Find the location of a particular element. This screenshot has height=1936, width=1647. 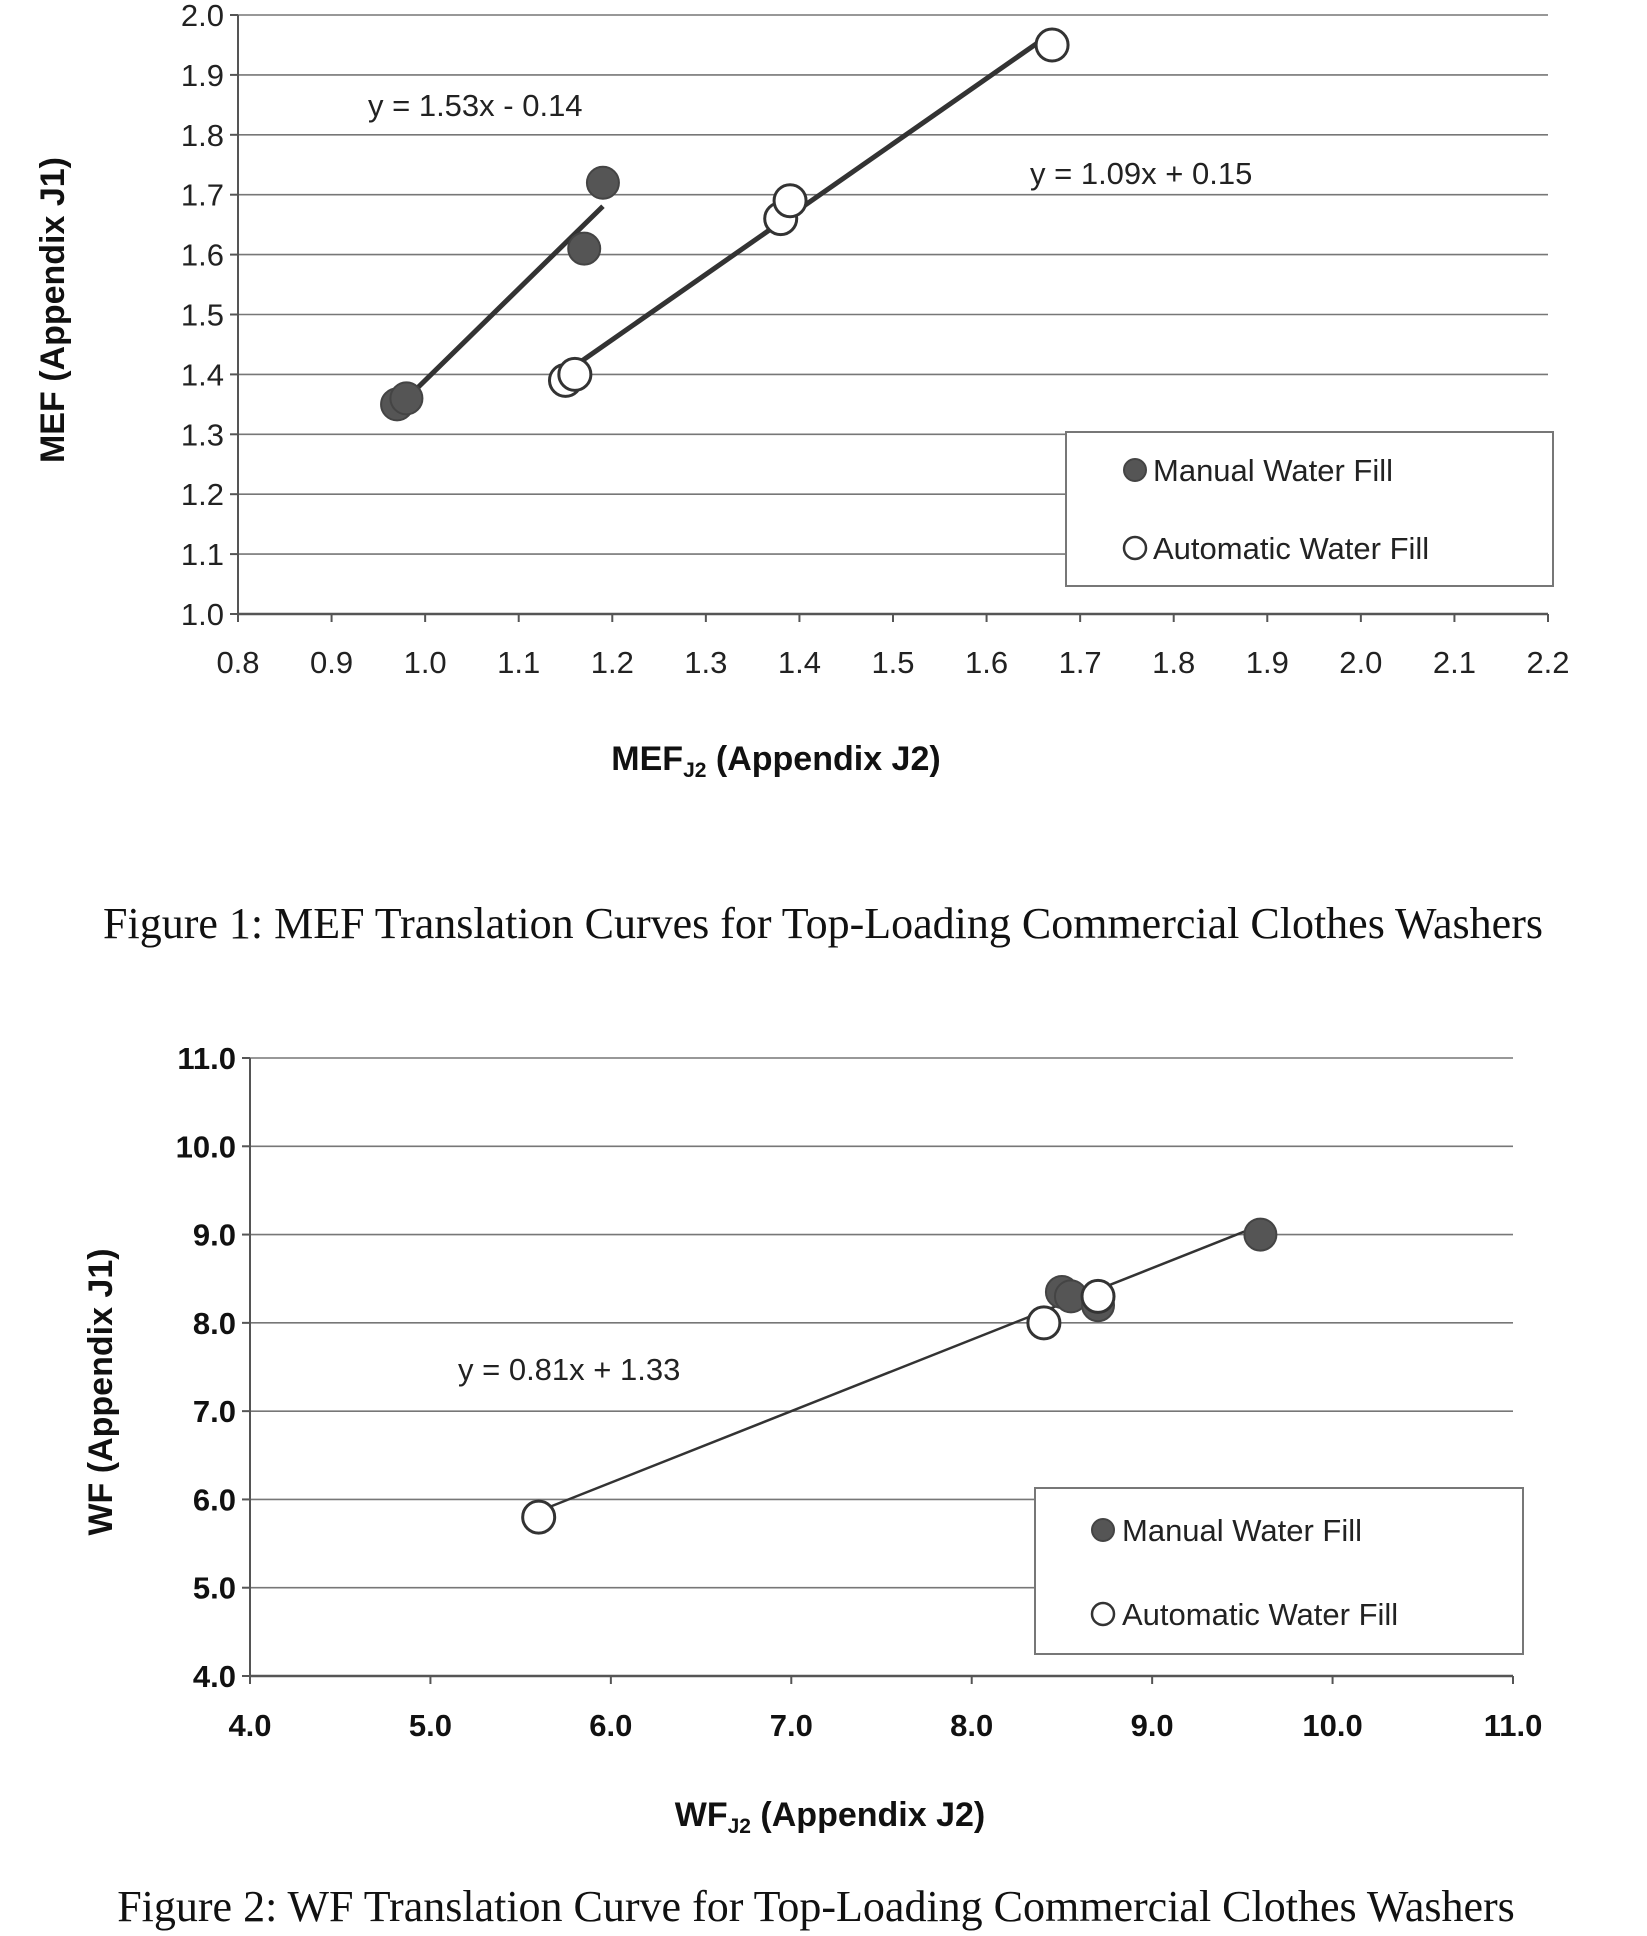

figure-1-equation-automatic: y = 1.09x + 0.15 is located at coordinates (1141, 173).